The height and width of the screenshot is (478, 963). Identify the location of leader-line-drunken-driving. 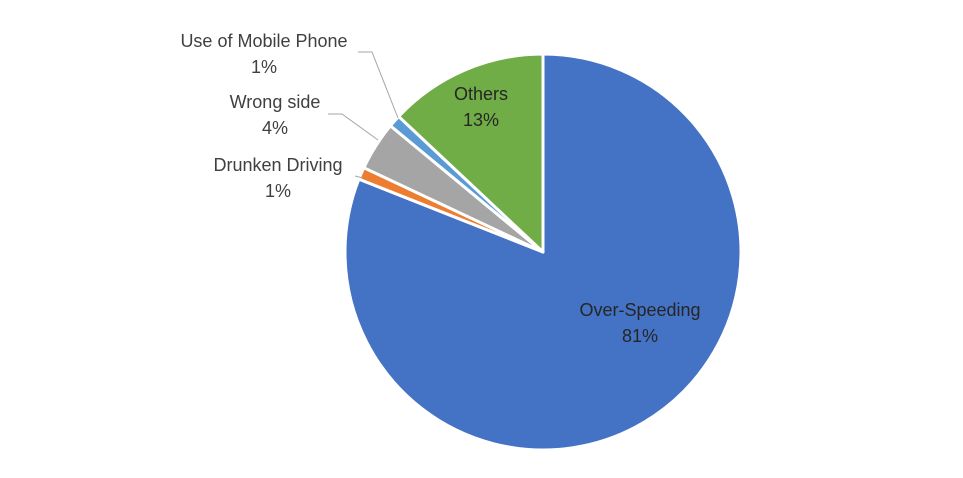
(359, 177).